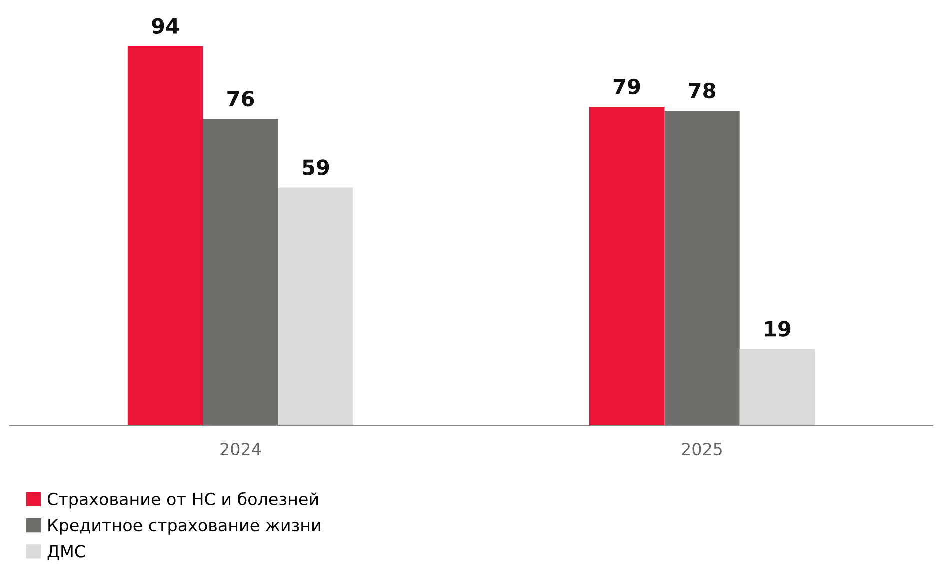 The height and width of the screenshot is (576, 939). I want to click on legend-label: Страхование от НС и болезней, so click(183, 500).